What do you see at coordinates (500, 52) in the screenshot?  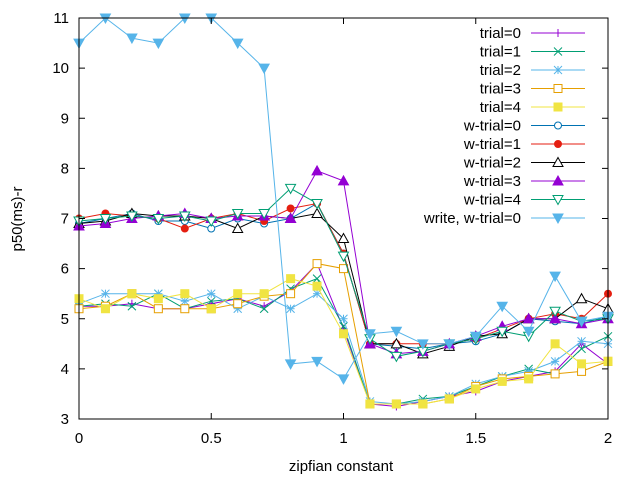 I see `legend-label: trial=1` at bounding box center [500, 52].